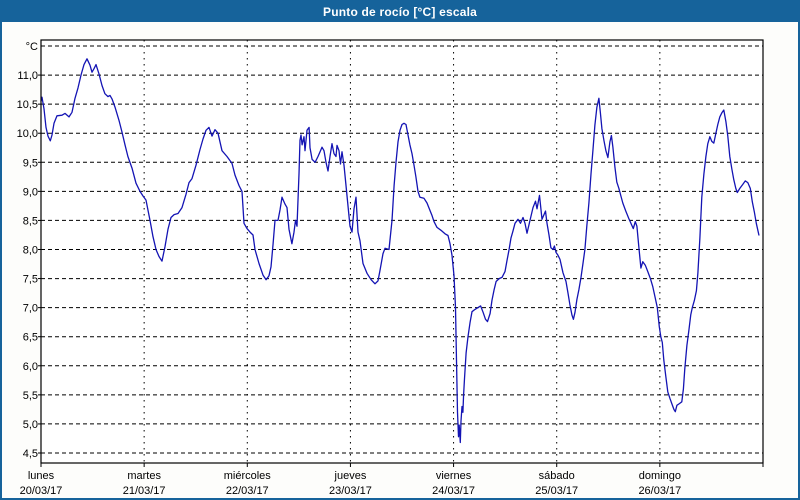 The width and height of the screenshot is (800, 500). Describe the element at coordinates (27, 134) in the screenshot. I see `y-tick-label: 10,0` at that location.